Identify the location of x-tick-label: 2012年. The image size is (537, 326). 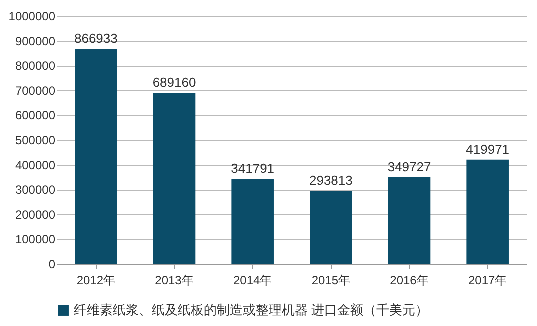
(96, 281).